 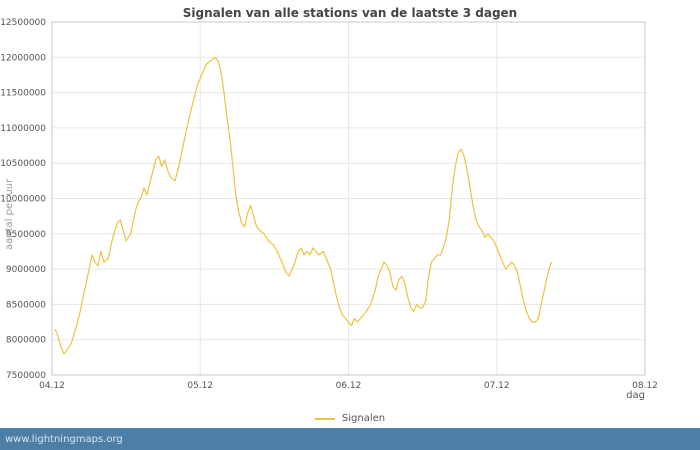 What do you see at coordinates (23, 94) in the screenshot?
I see `svg-text: 11500000` at bounding box center [23, 94].